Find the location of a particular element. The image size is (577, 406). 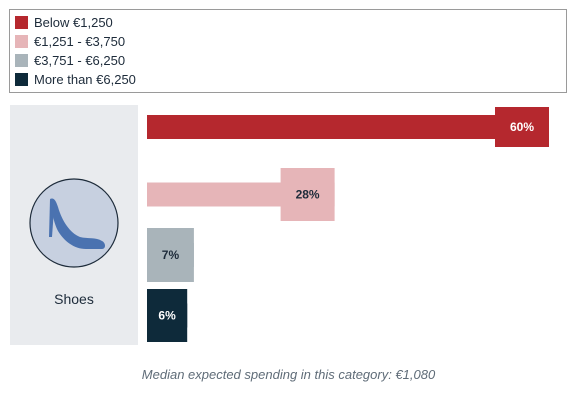

bar-value-label: 28% is located at coordinates (308, 195).